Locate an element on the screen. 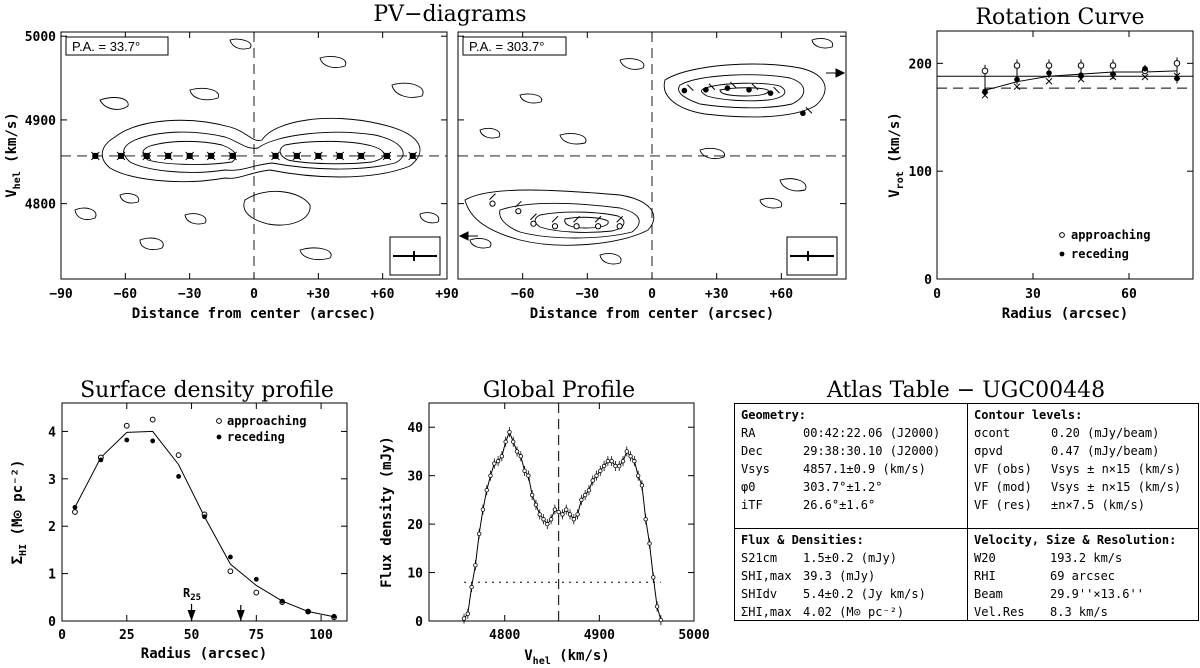 The height and width of the screenshot is (668, 1200). pv-xlabel-right: Distance from center (arcsec) is located at coordinates (652, 314).